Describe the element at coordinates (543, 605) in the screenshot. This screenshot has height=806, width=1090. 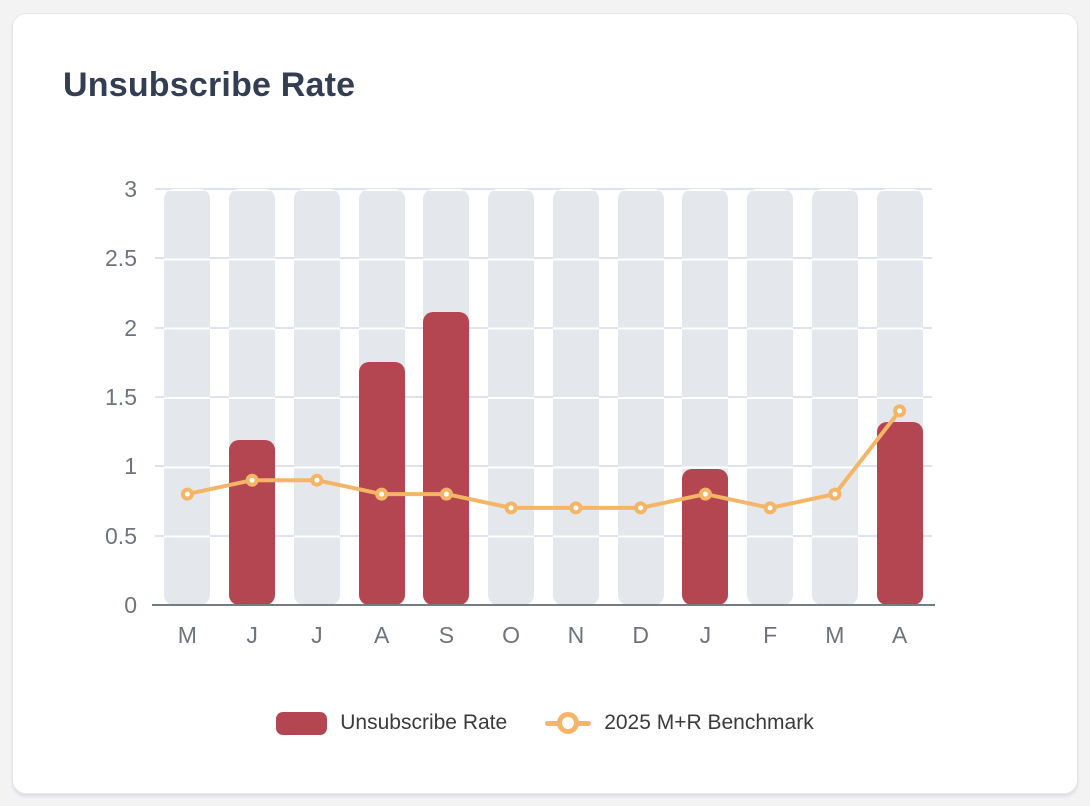
I see `x-axis-line` at that location.